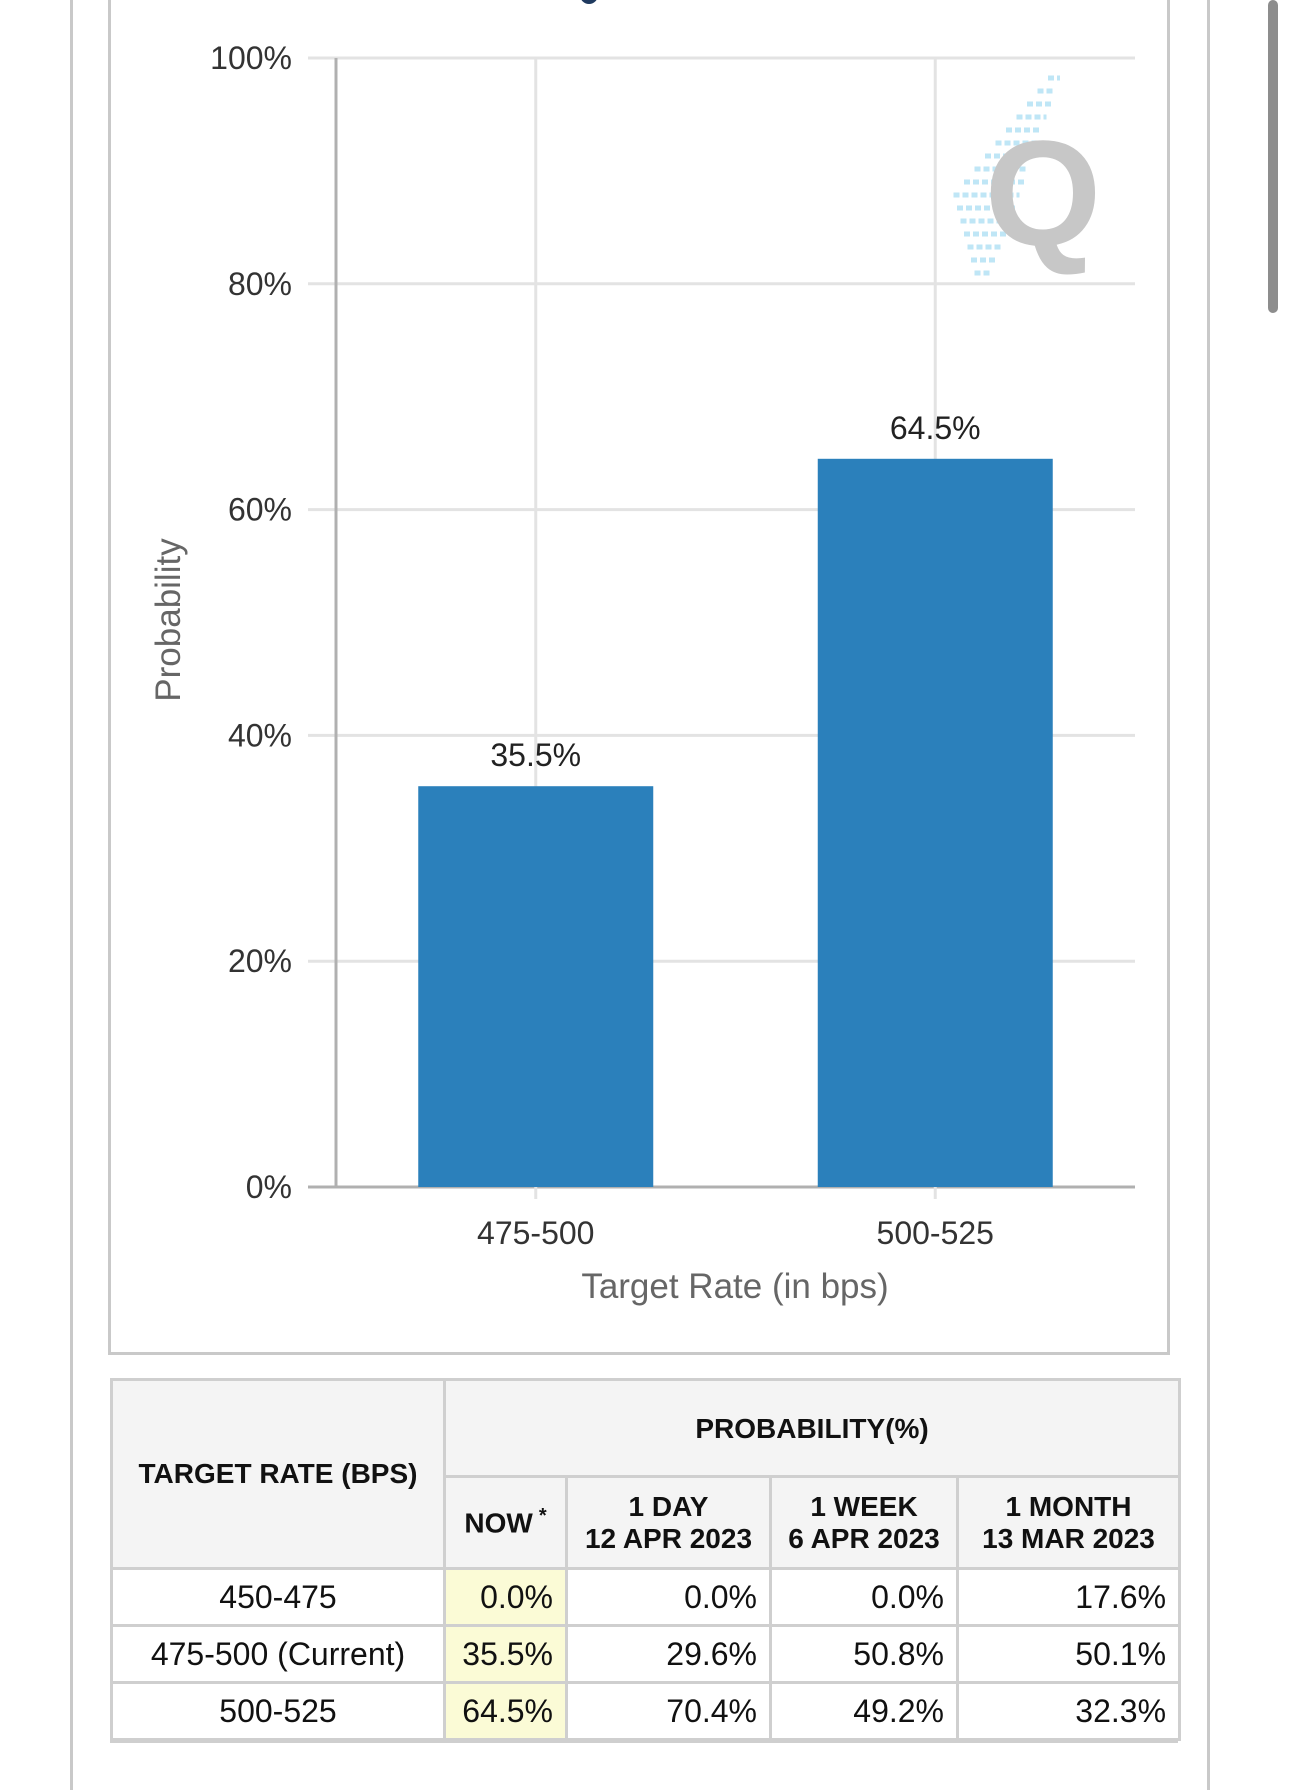  I want to click on table-row: 500-525 64.5% 70.4% 49.2% 32.3%, so click(646, 1711).